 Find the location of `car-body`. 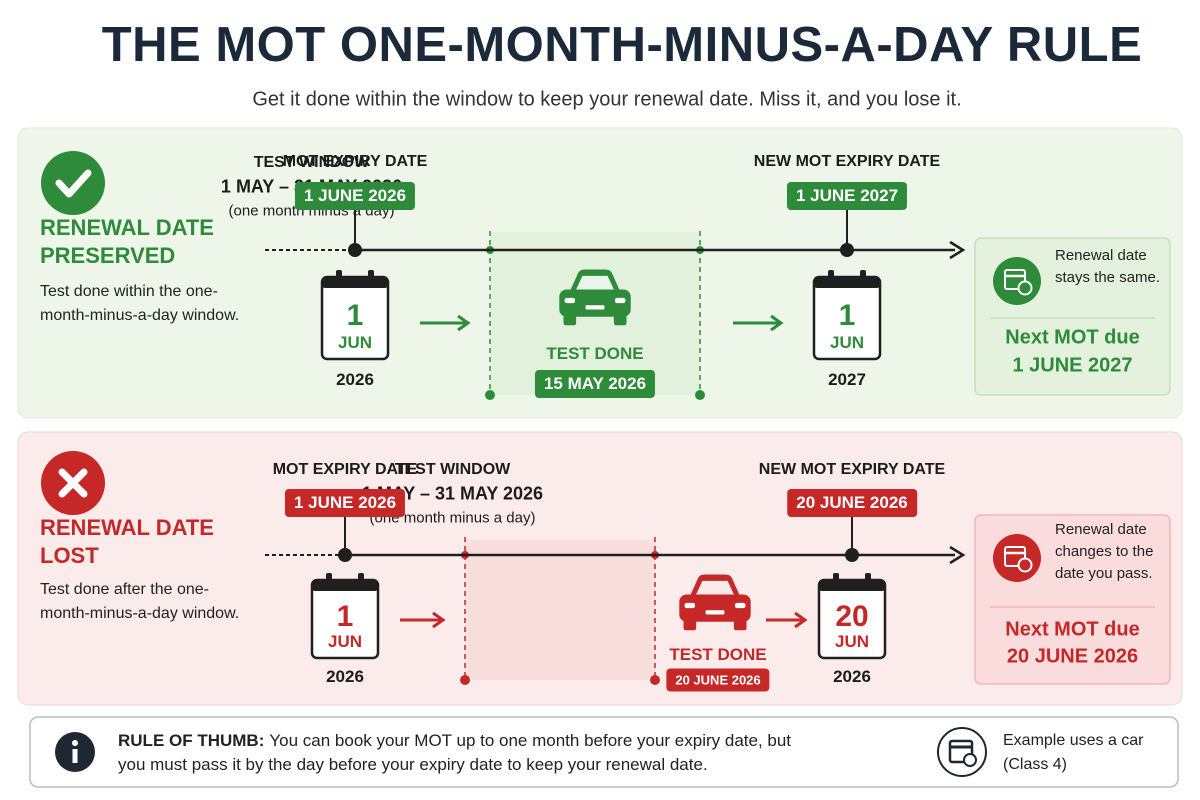

car-body is located at coordinates (595, 303).